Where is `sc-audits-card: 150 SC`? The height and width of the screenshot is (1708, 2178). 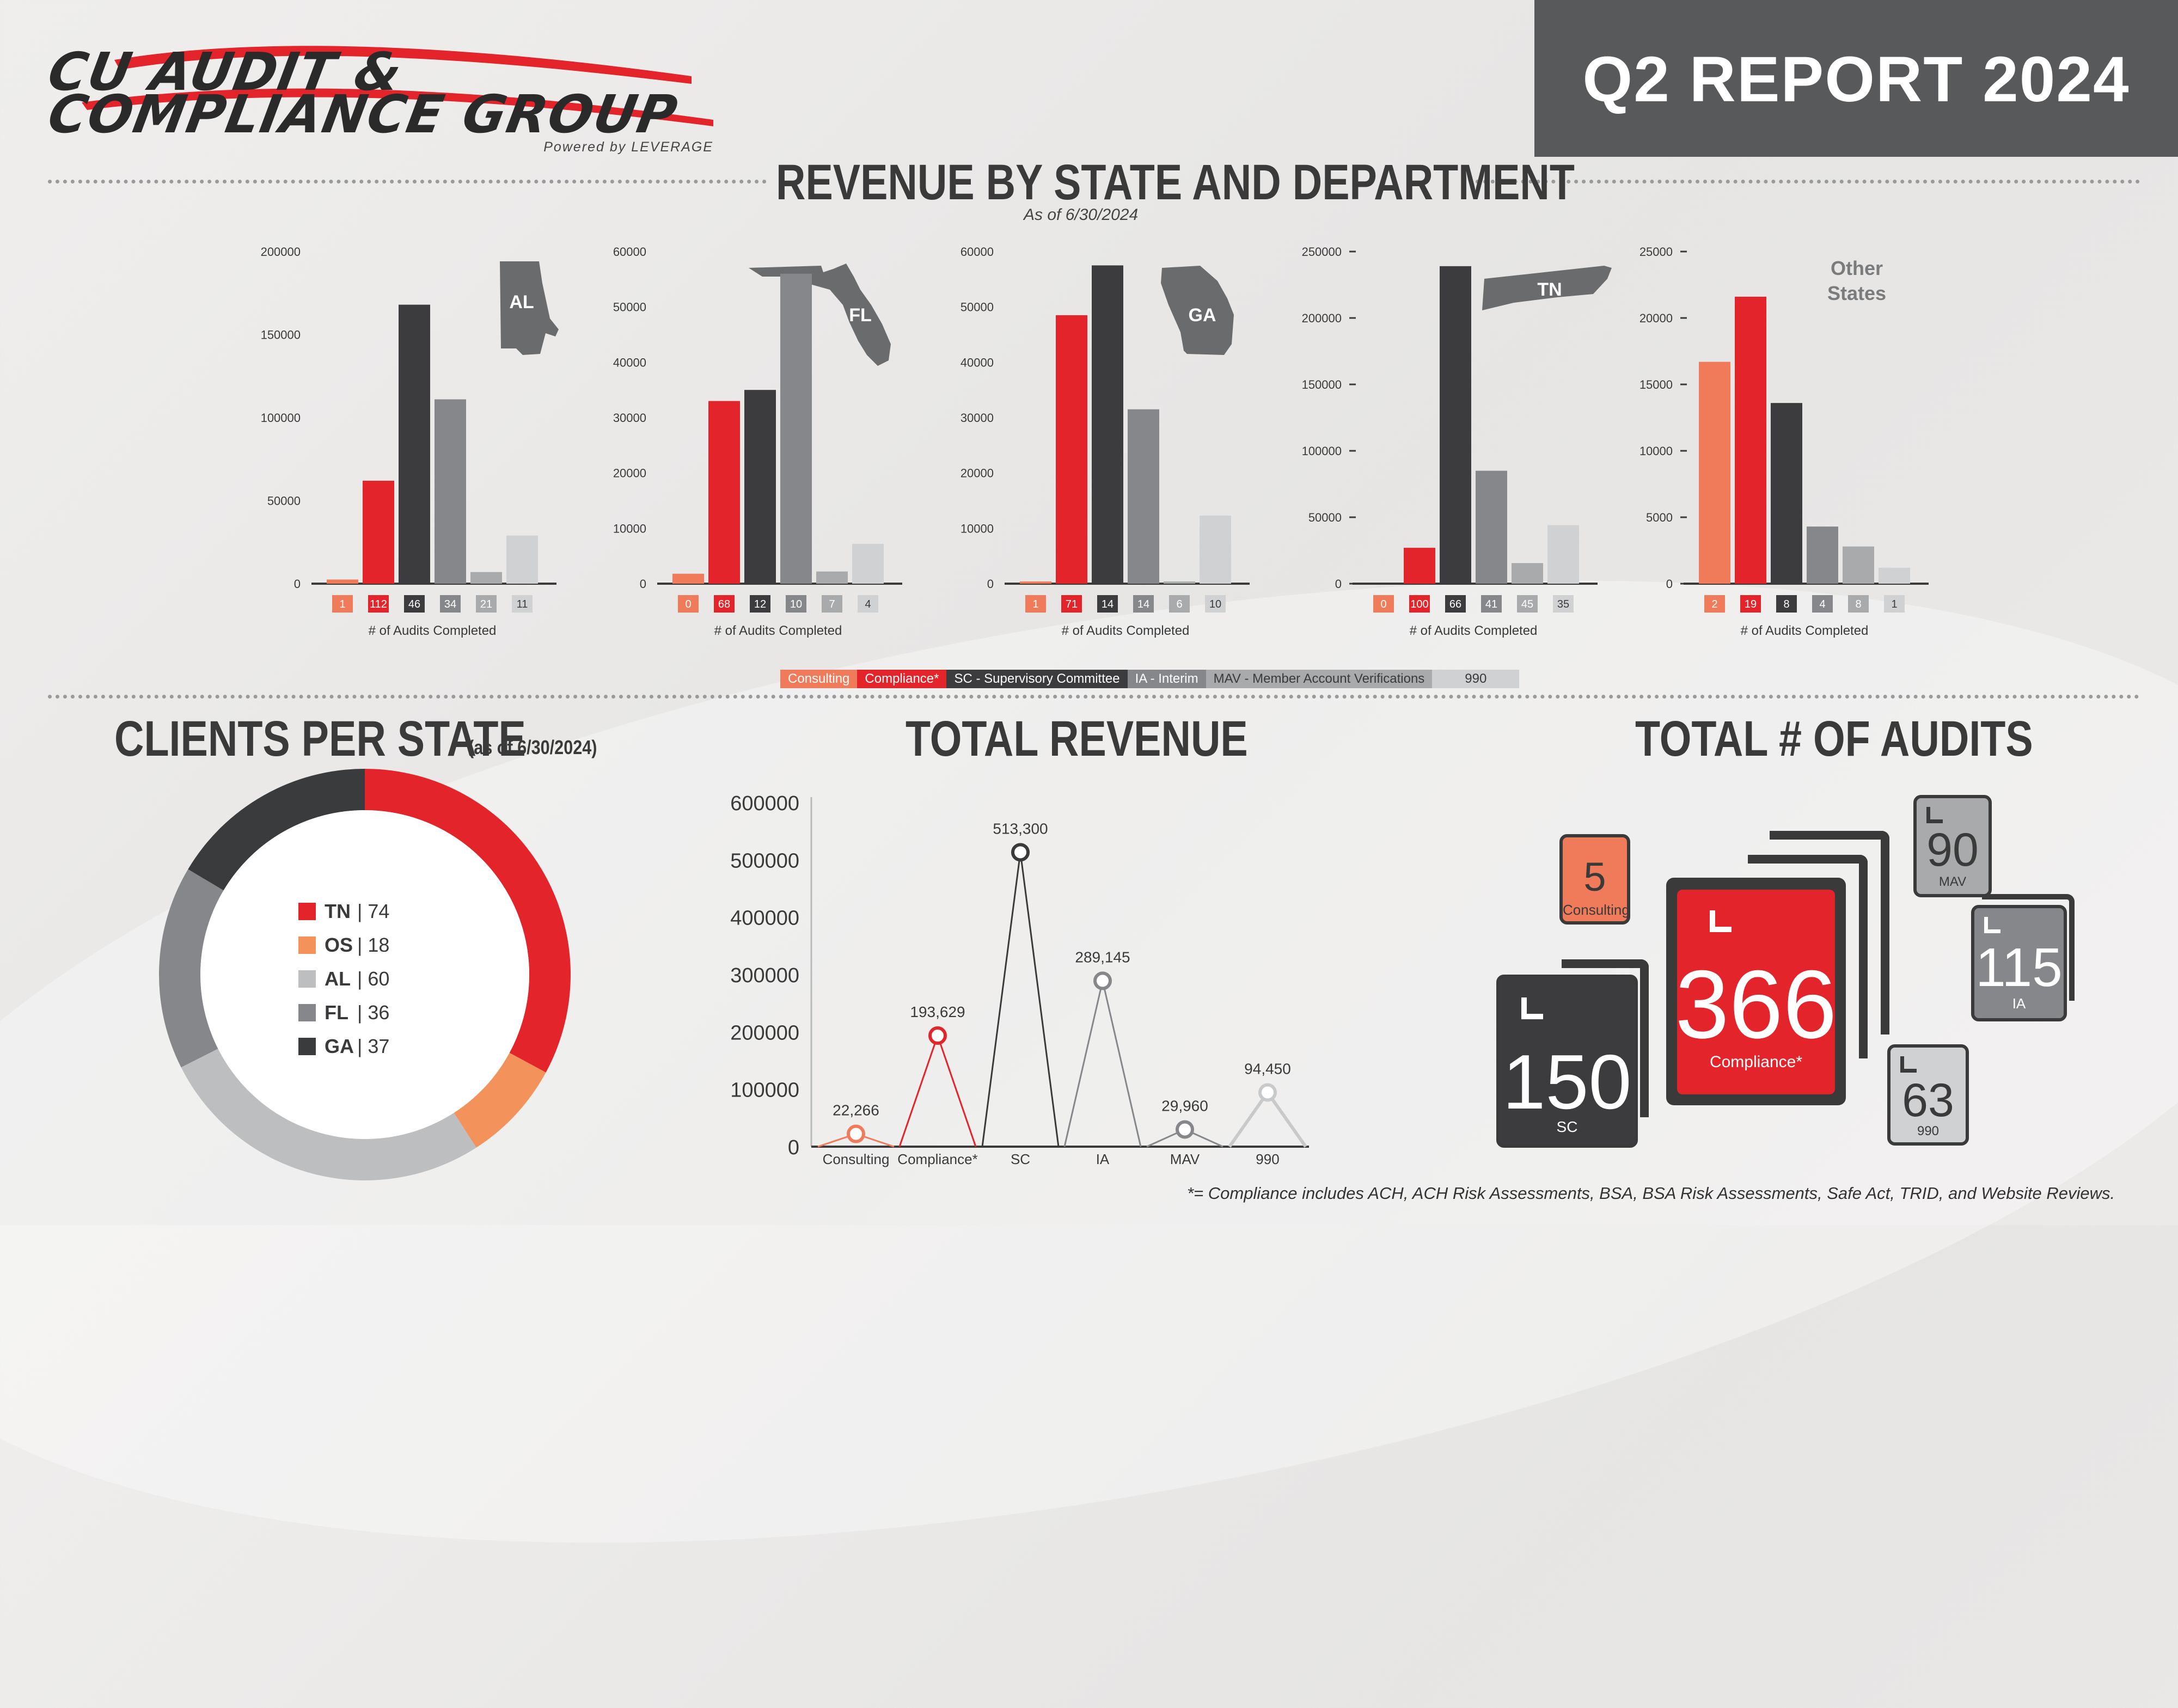
sc-audits-card: 150 SC is located at coordinates (1567, 1061).